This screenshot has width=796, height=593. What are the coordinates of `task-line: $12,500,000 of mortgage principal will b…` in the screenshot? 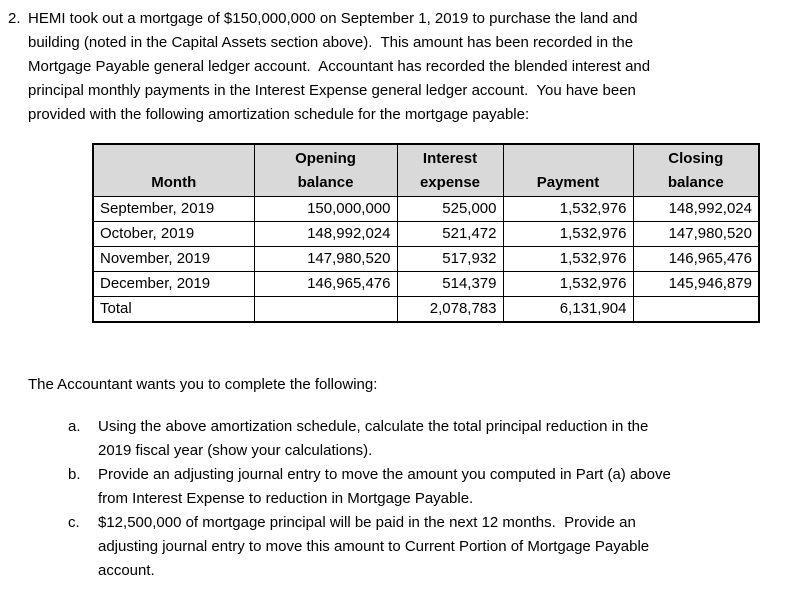 It's located at (367, 522).